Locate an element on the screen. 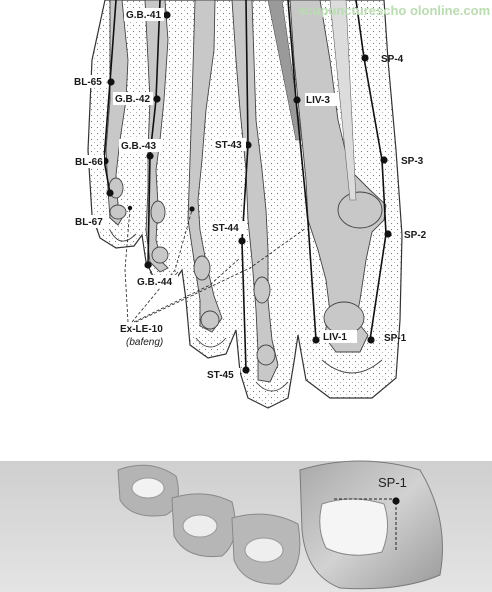 Image resolution: width=492 pixels, height=592 pixels. gb-meridian is located at coordinates (154, 133).